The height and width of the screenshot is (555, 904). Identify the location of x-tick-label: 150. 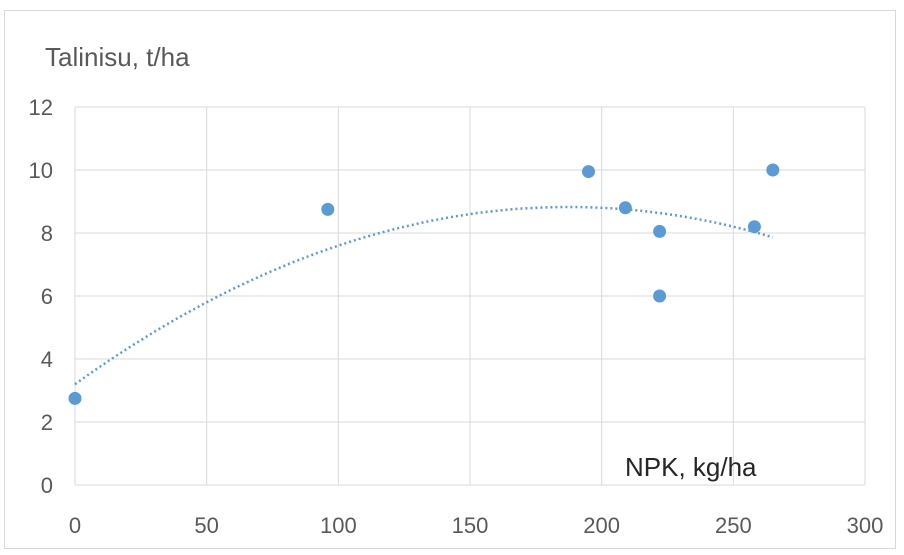
(470, 525).